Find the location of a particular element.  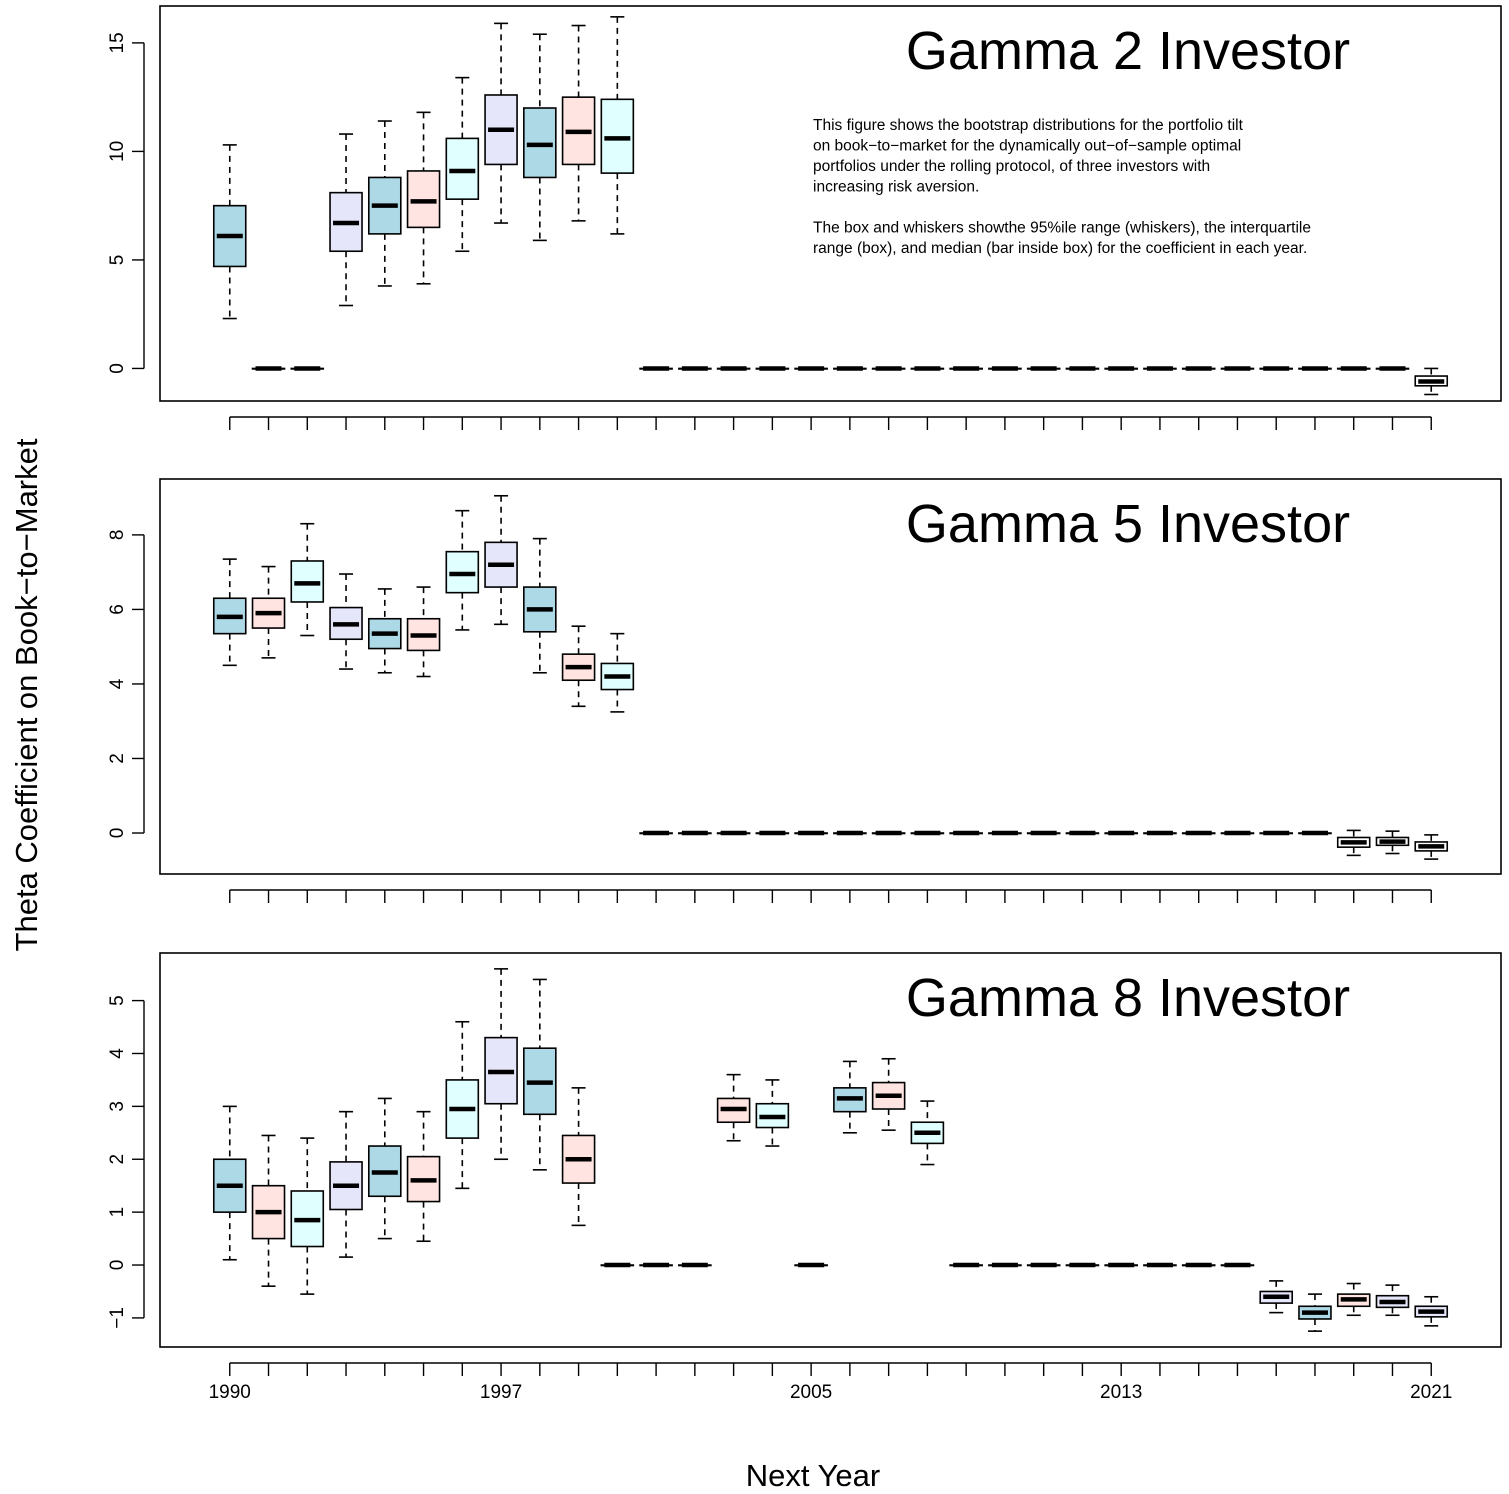

box-1995 is located at coordinates (423, 632).